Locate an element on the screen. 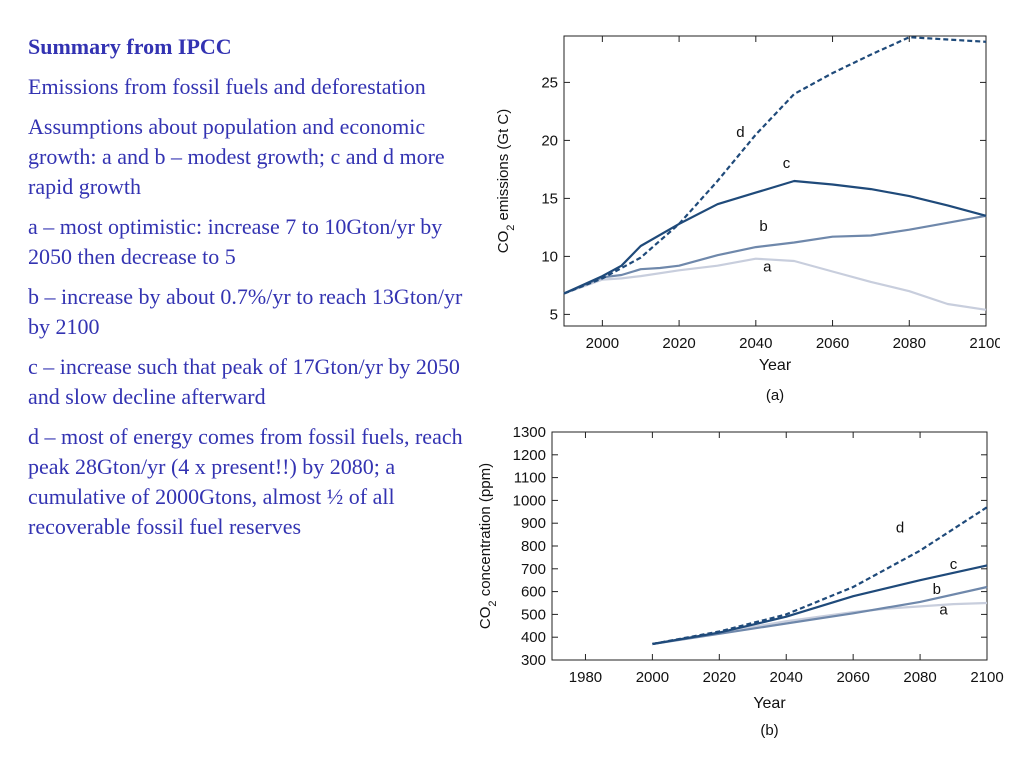 The width and height of the screenshot is (1024, 768). y-tick-label: 800 is located at coordinates (533, 546).